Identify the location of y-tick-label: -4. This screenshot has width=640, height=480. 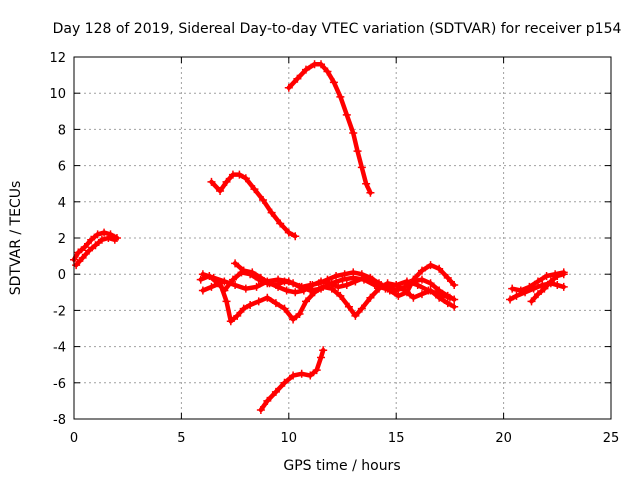
(59, 348).